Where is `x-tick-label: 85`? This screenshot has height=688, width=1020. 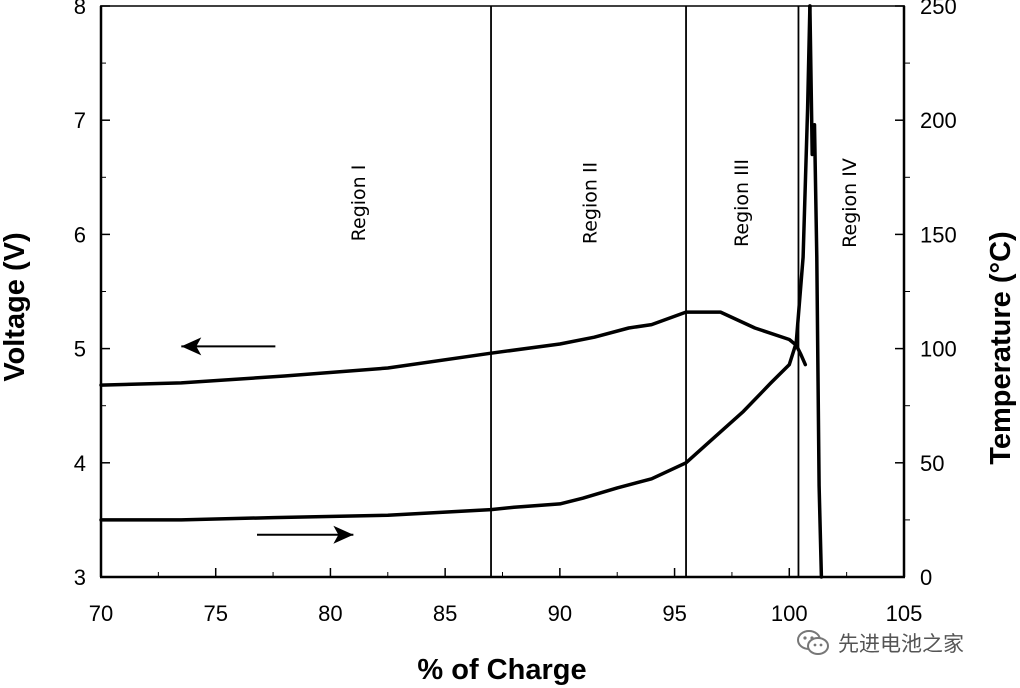 x-tick-label: 85 is located at coordinates (445, 613).